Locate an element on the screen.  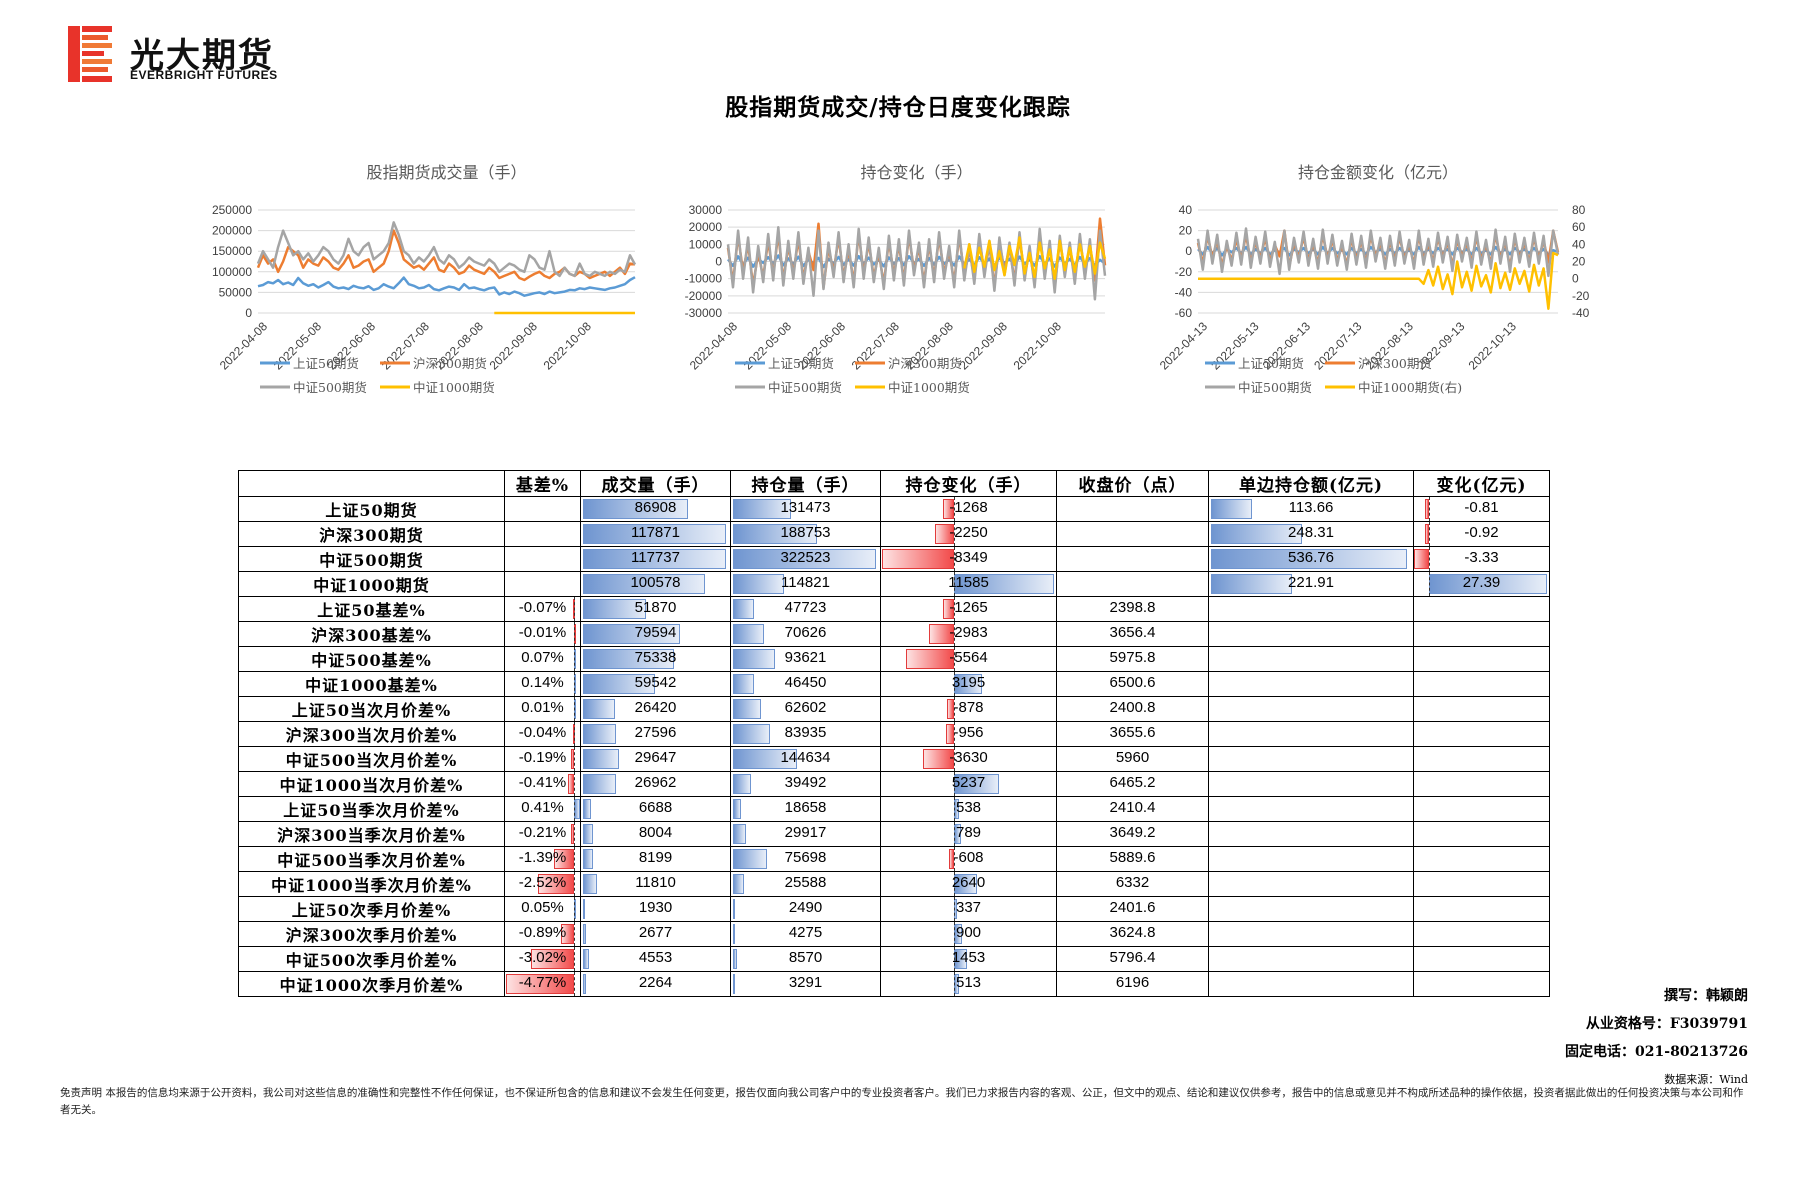
cell-content: 513 is located at coordinates (969, 984).